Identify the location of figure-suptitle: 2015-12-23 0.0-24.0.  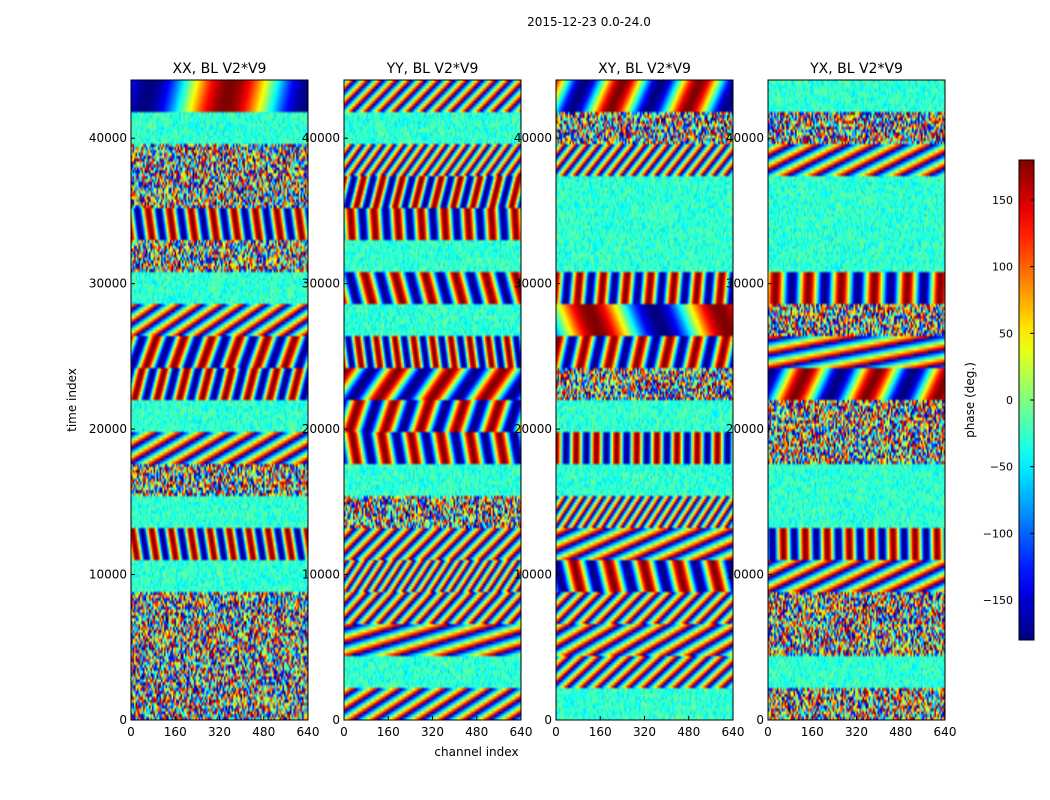
(589, 22).